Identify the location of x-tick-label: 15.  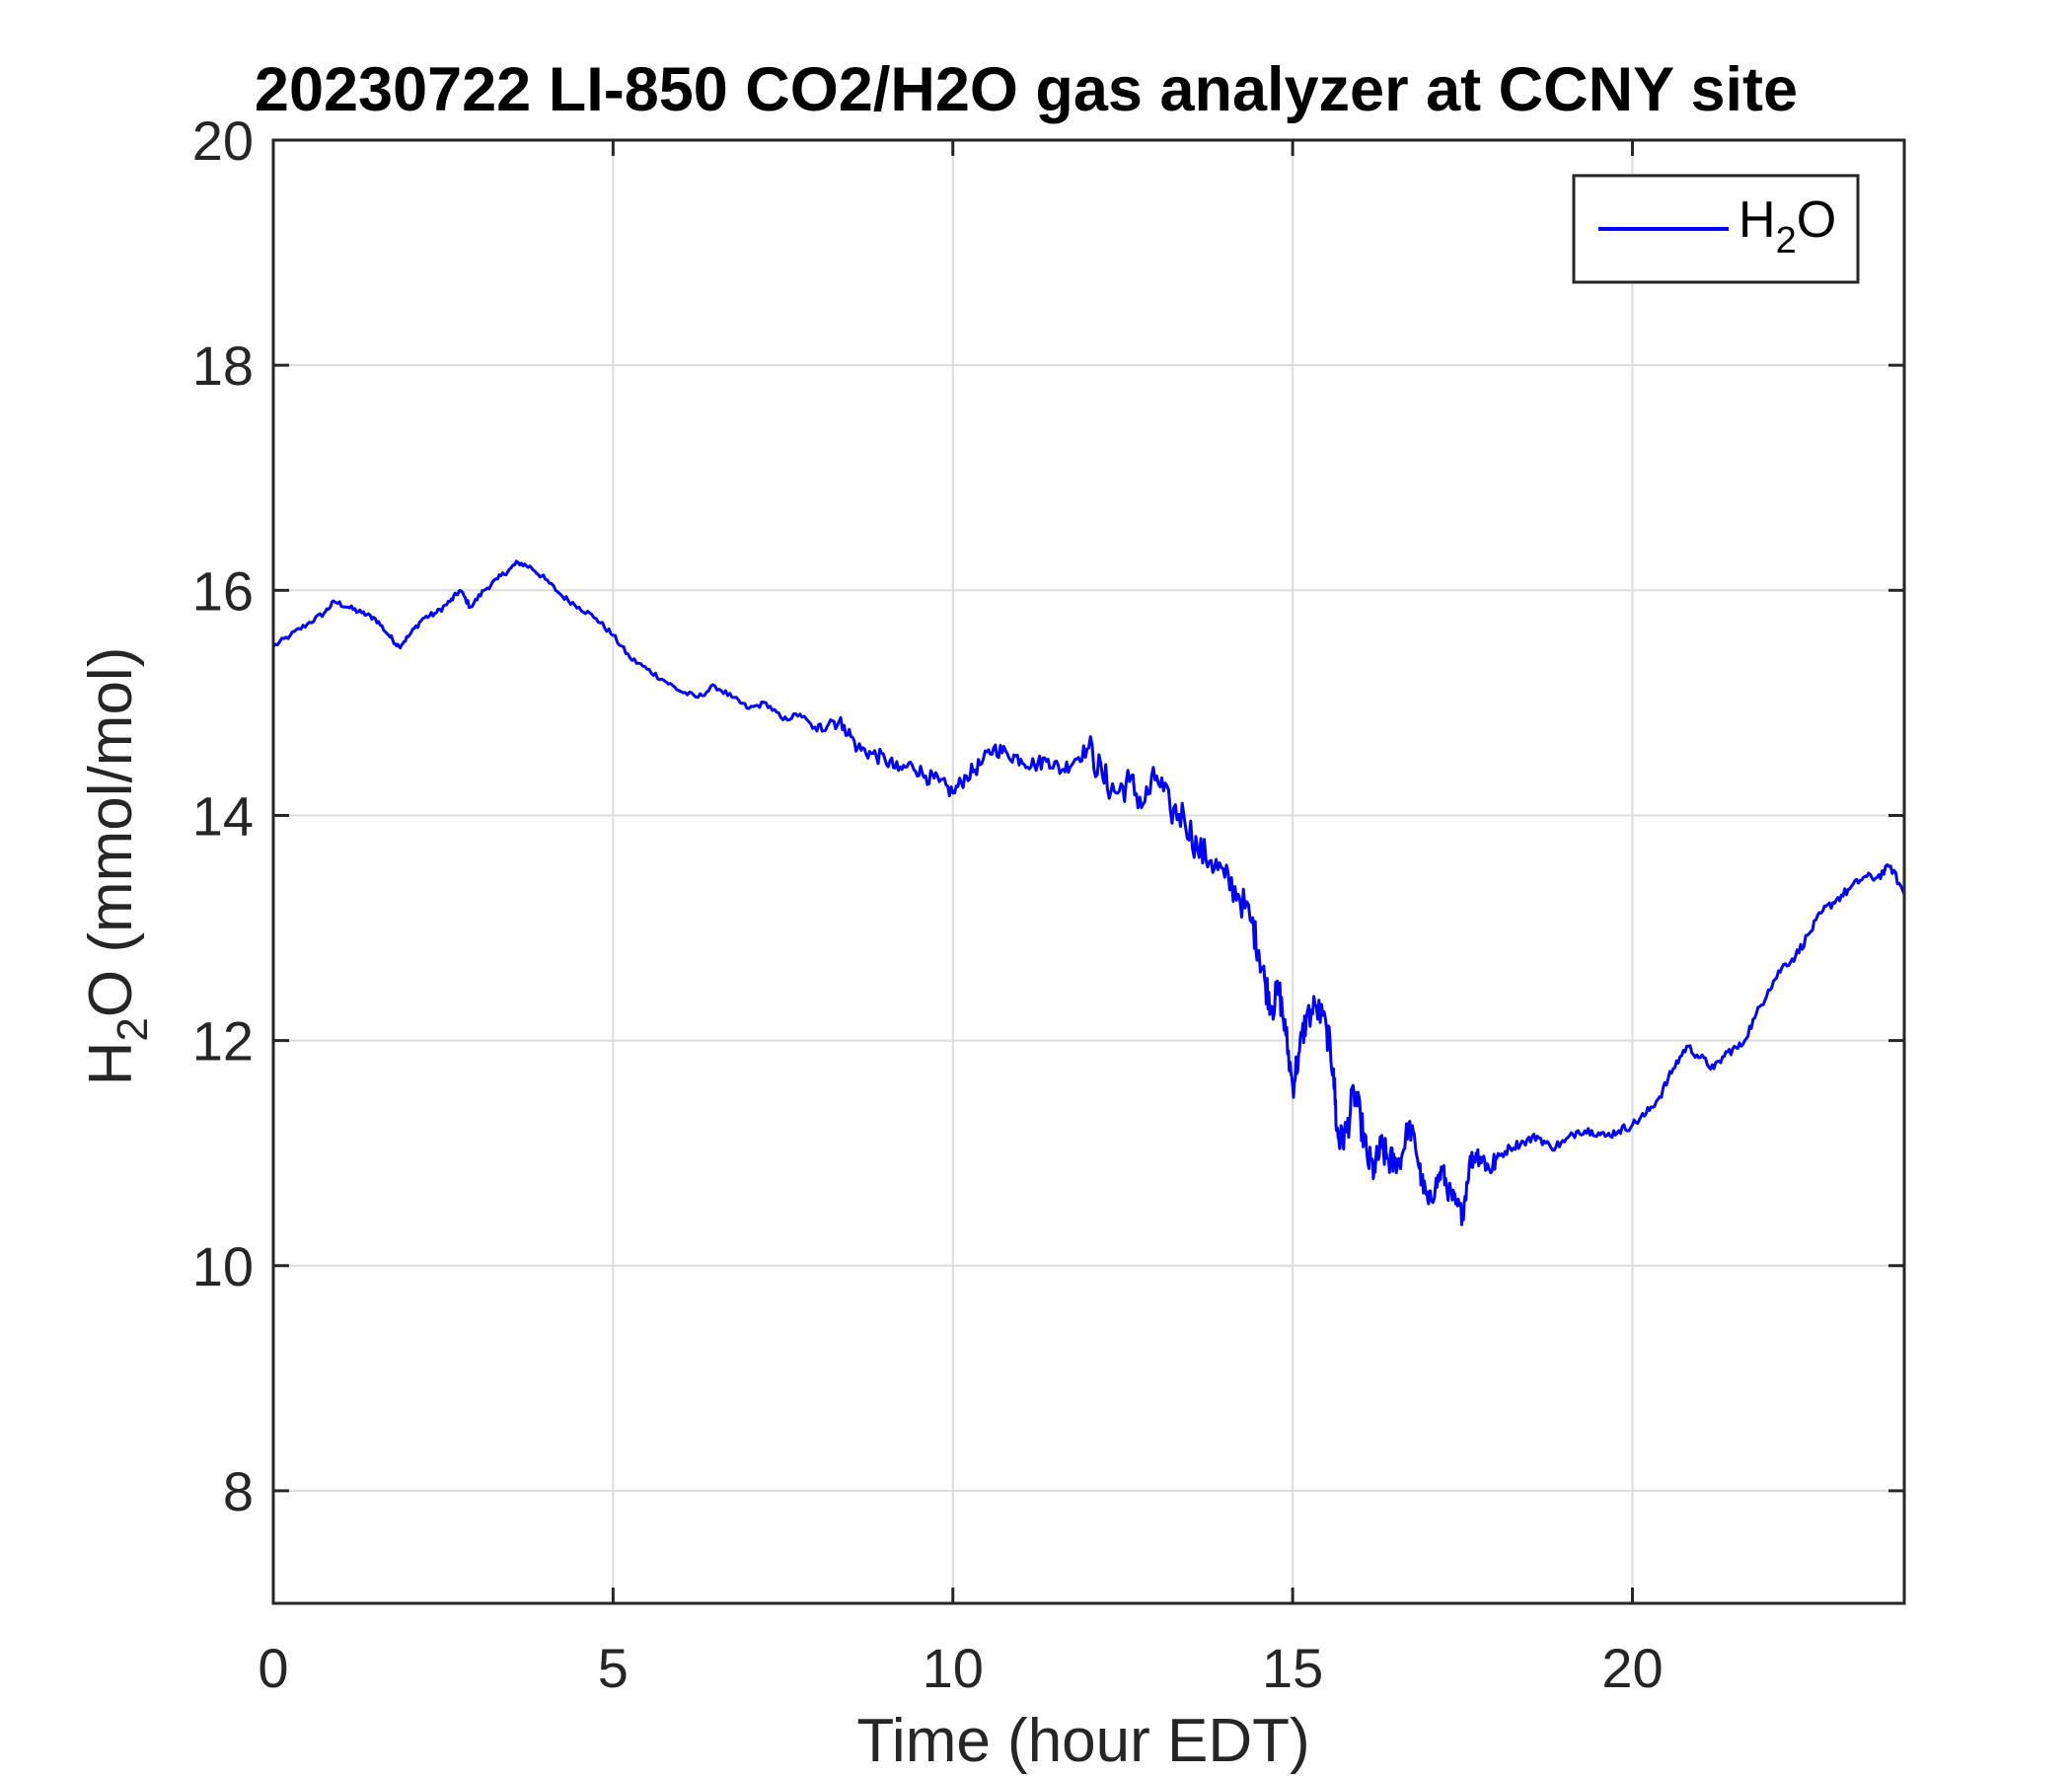
(1292, 1668).